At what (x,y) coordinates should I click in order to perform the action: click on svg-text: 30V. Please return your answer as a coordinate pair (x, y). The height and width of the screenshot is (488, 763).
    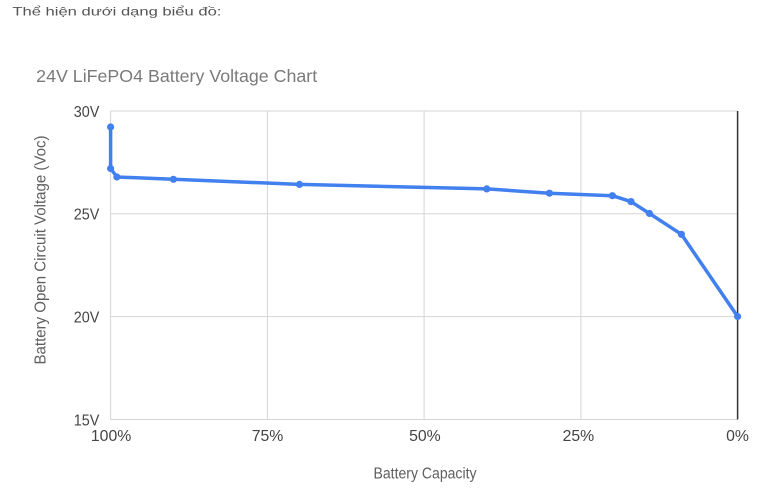
    Looking at the image, I should click on (87, 112).